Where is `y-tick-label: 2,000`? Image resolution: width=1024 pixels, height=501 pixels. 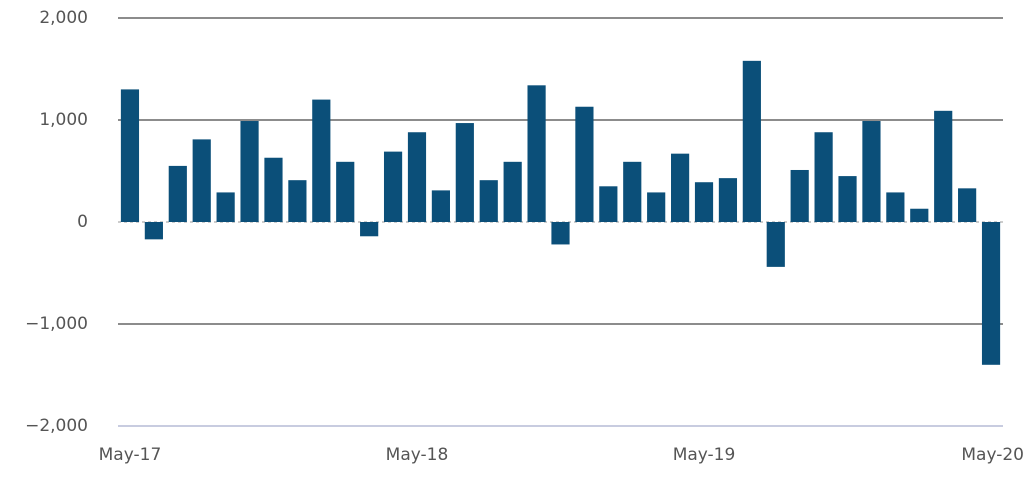 y-tick-label: 2,000 is located at coordinates (63, 18).